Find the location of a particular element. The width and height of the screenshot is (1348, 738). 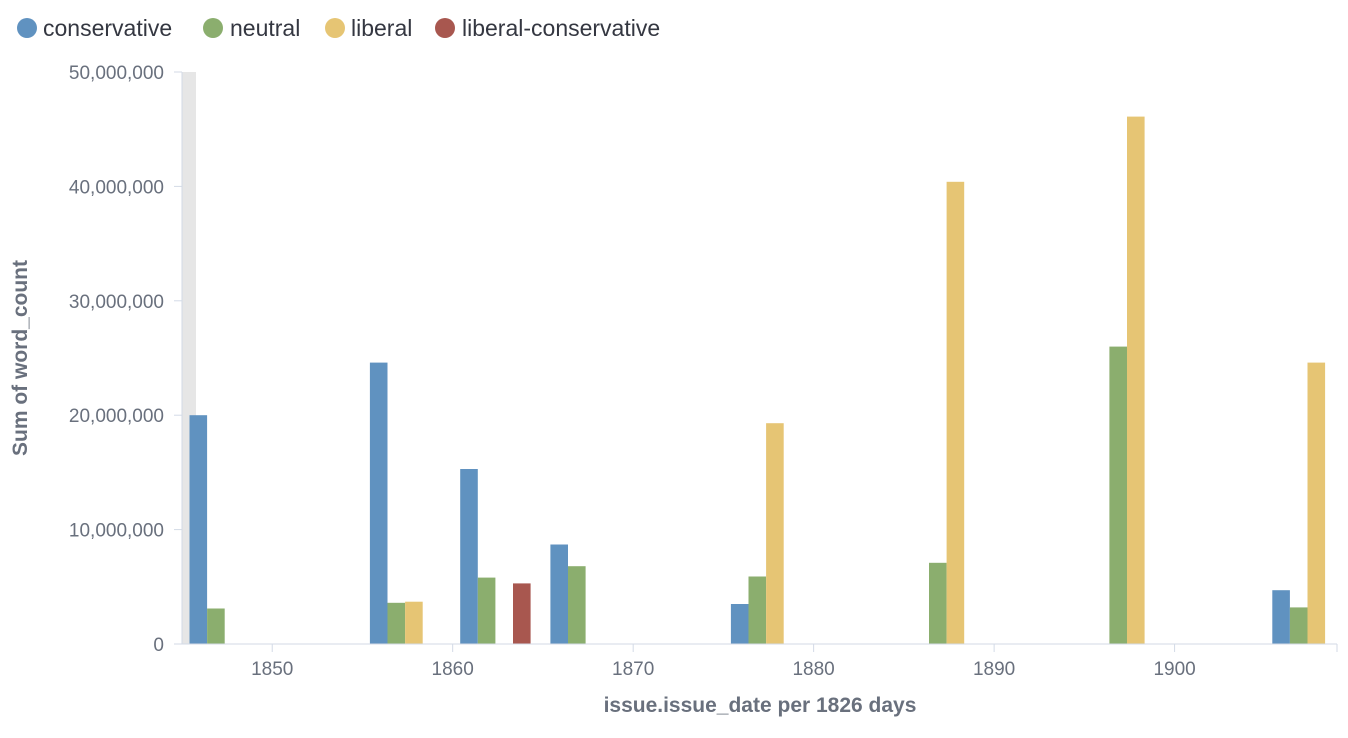

legend-dot-conservative is located at coordinates (27, 28).